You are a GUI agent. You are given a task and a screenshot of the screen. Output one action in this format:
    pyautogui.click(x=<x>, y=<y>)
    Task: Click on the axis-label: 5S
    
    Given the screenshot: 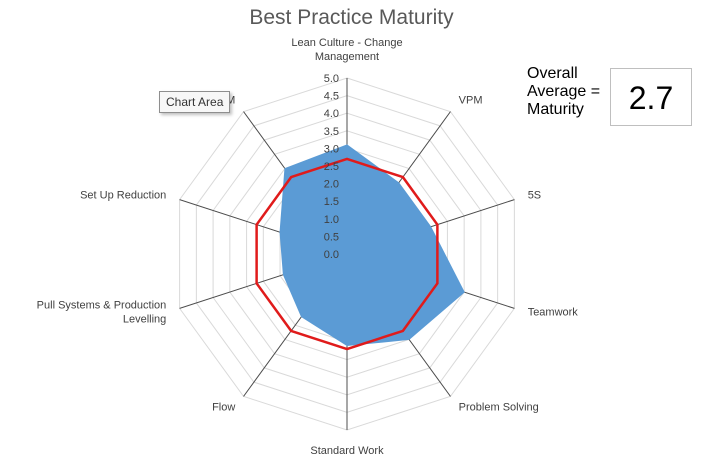 What is the action you would take?
    pyautogui.click(x=534, y=195)
    